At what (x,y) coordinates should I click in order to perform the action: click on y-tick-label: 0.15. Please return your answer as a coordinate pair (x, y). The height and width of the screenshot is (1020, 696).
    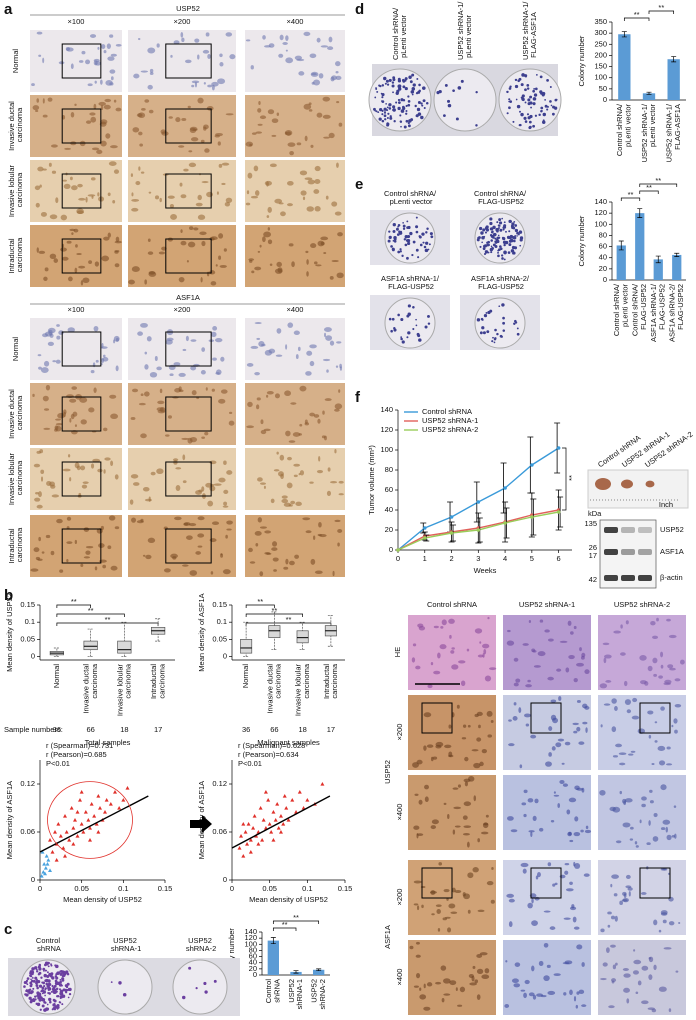
    Looking at the image, I should click on (27, 604).